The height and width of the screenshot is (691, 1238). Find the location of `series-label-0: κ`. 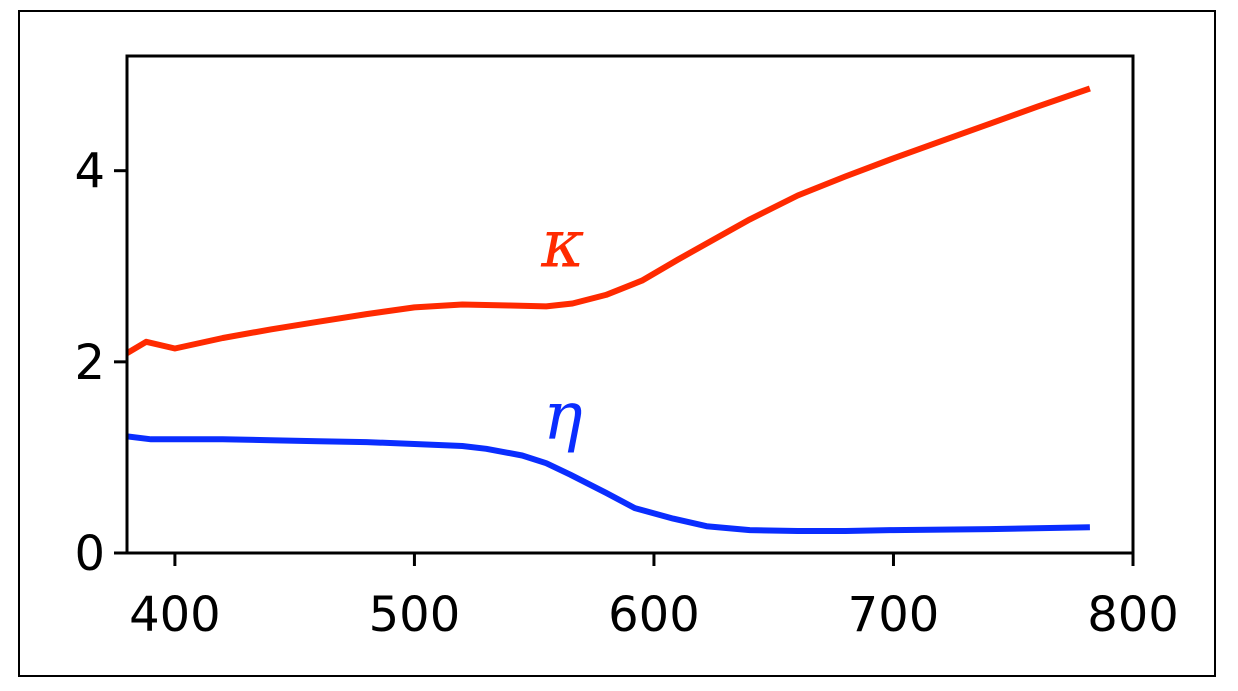

series-label-0: κ is located at coordinates (562, 243).